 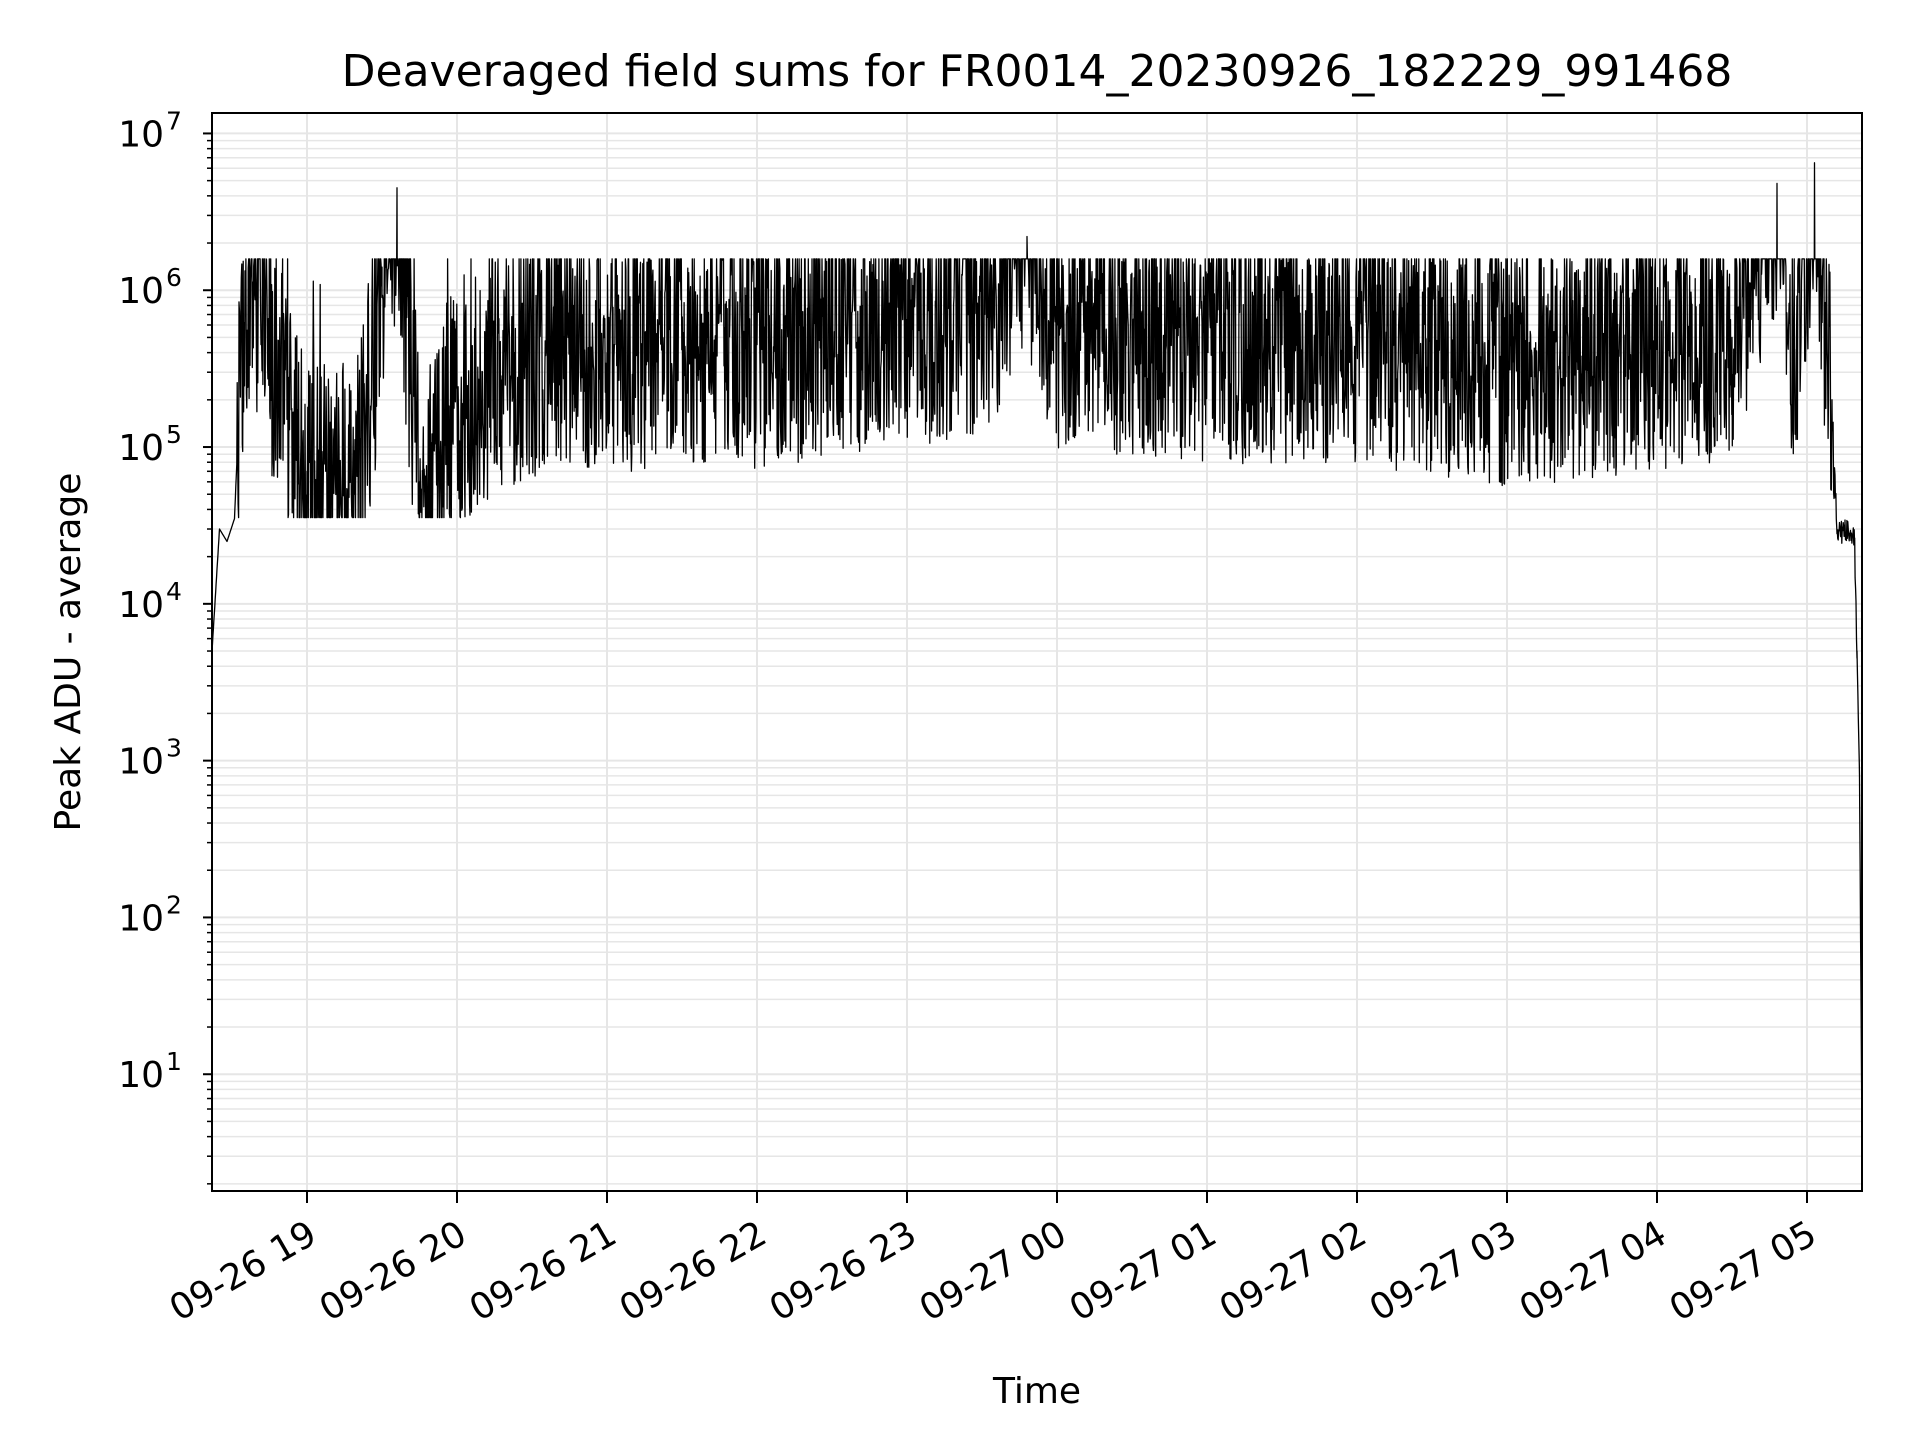 What do you see at coordinates (174, 277) in the screenshot?
I see `y-tick-exponent: 6` at bounding box center [174, 277].